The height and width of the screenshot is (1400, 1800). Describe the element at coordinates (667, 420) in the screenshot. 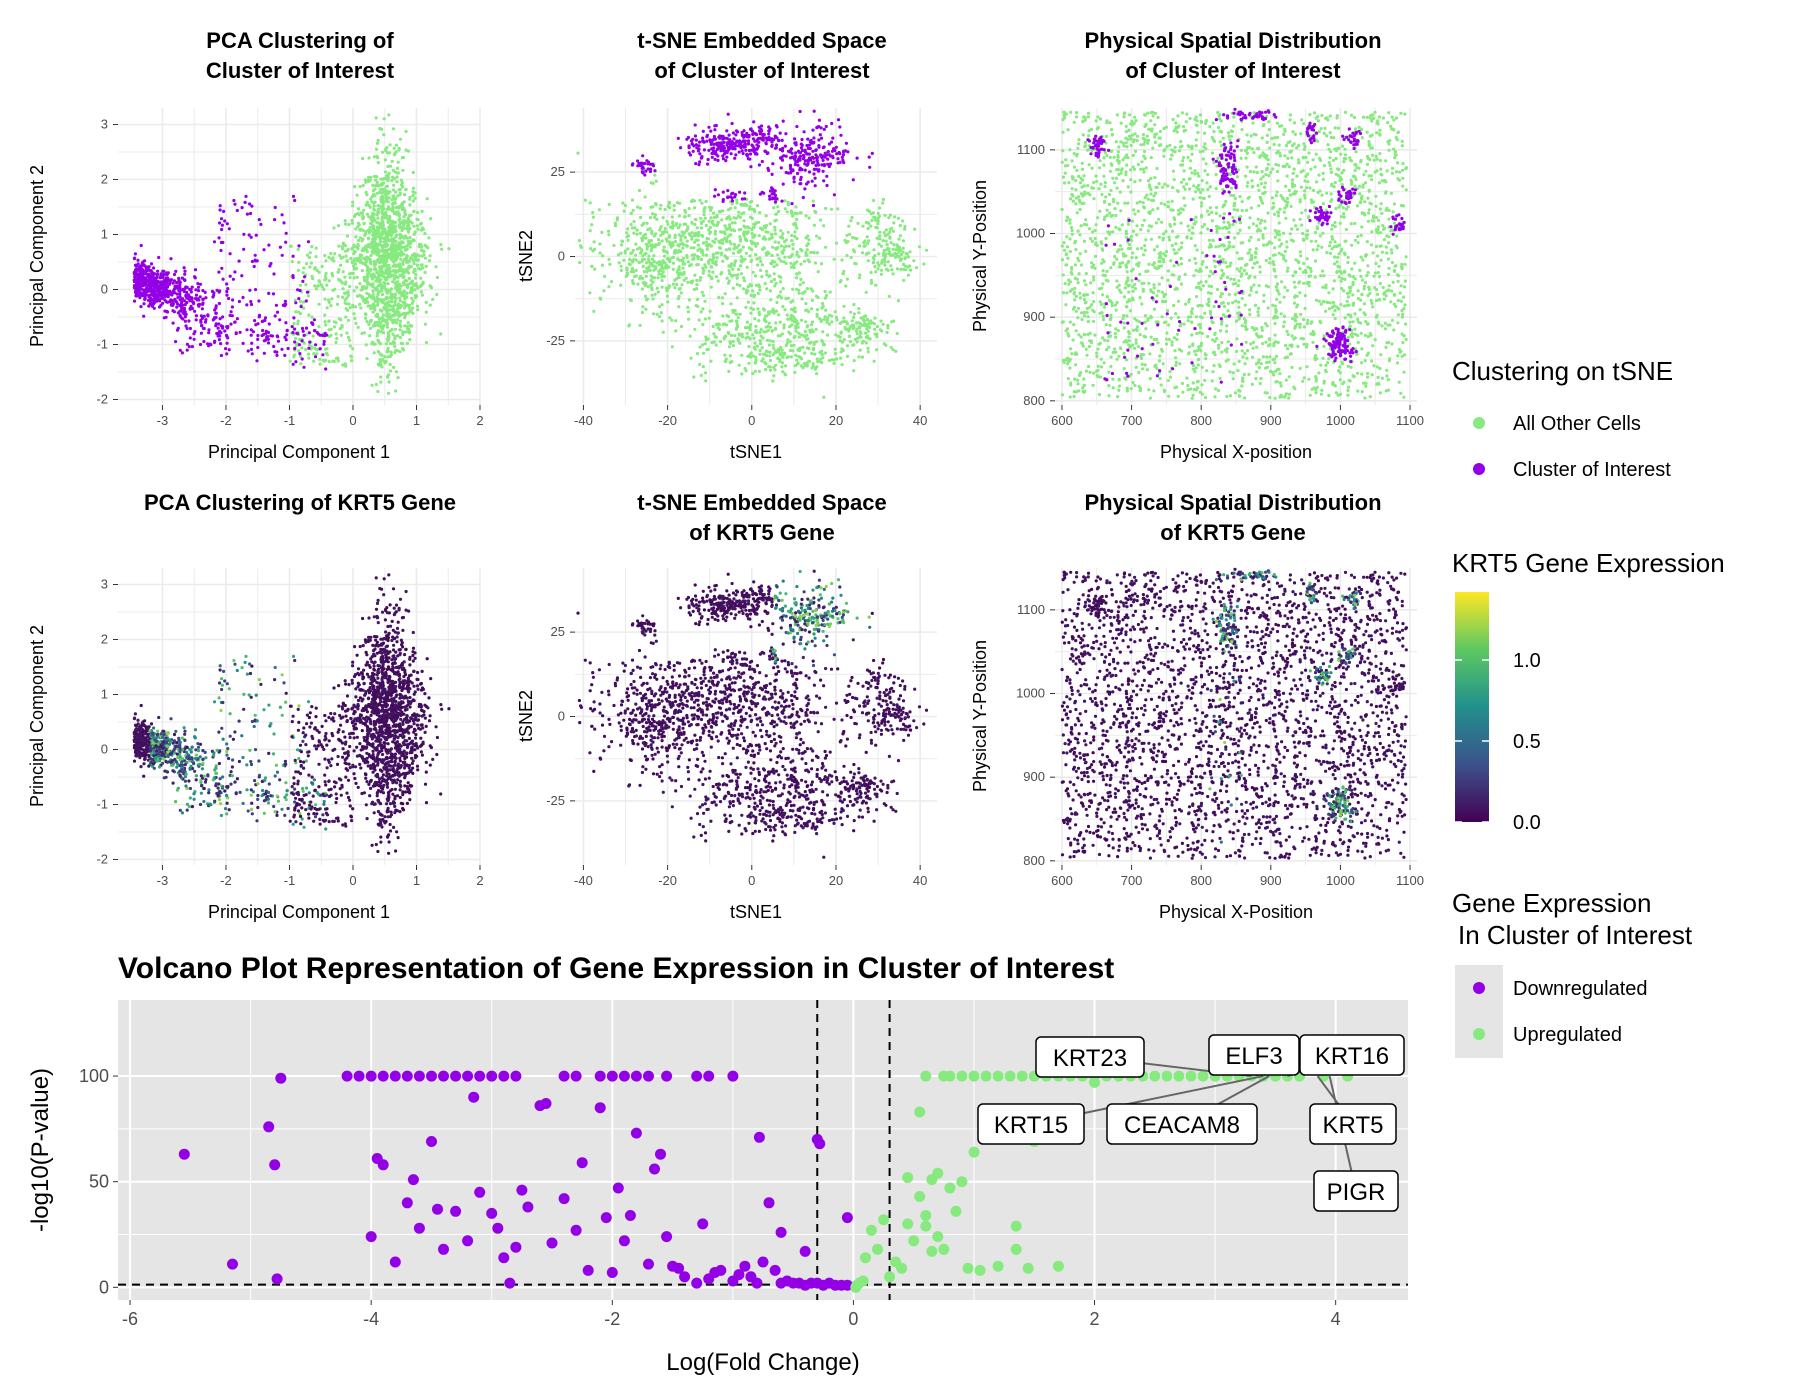

I see `x-tick-label: -20` at that location.